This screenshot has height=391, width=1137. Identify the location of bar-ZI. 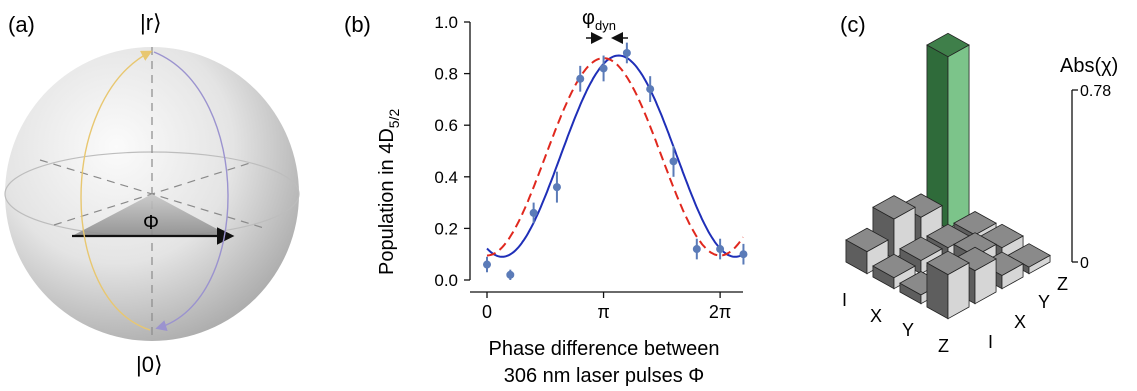
(948, 285).